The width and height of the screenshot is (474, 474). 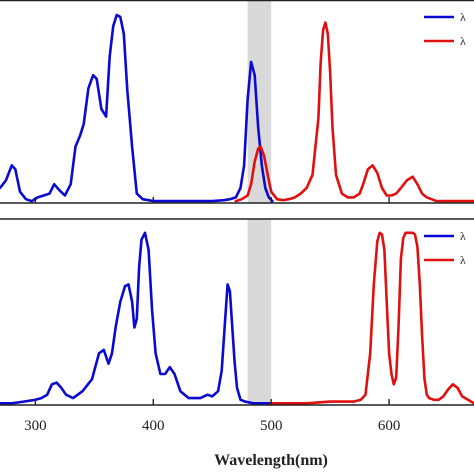 What do you see at coordinates (445, 29) in the screenshot?
I see `top-legend: λλ` at bounding box center [445, 29].